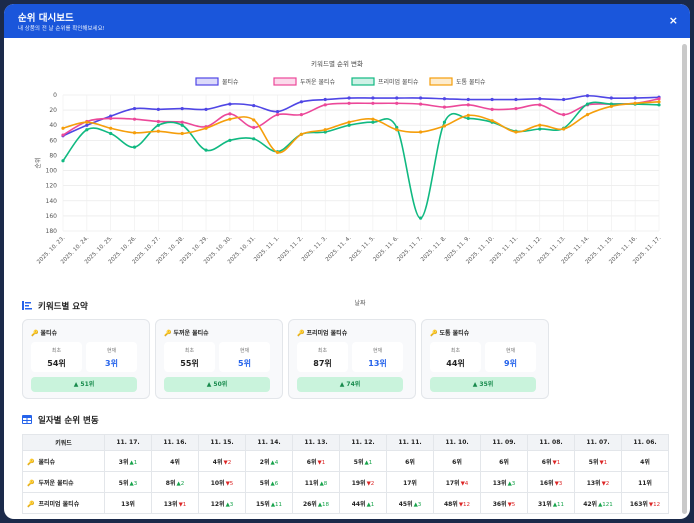 The image size is (694, 523). What do you see at coordinates (504, 503) in the screenshot?
I see `rank-cell: 36위▼5` at bounding box center [504, 503].